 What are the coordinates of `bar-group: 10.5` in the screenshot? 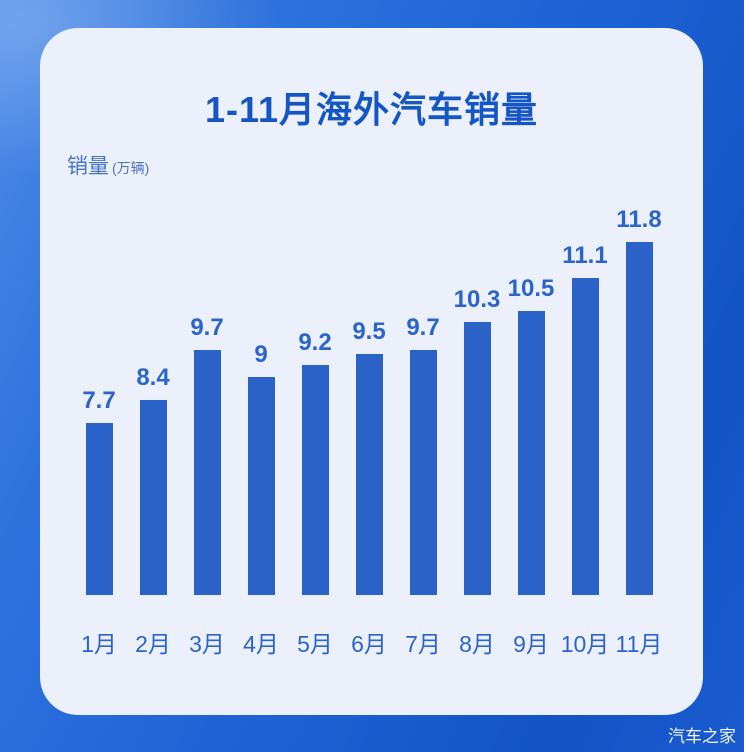 It's located at (531, 435).